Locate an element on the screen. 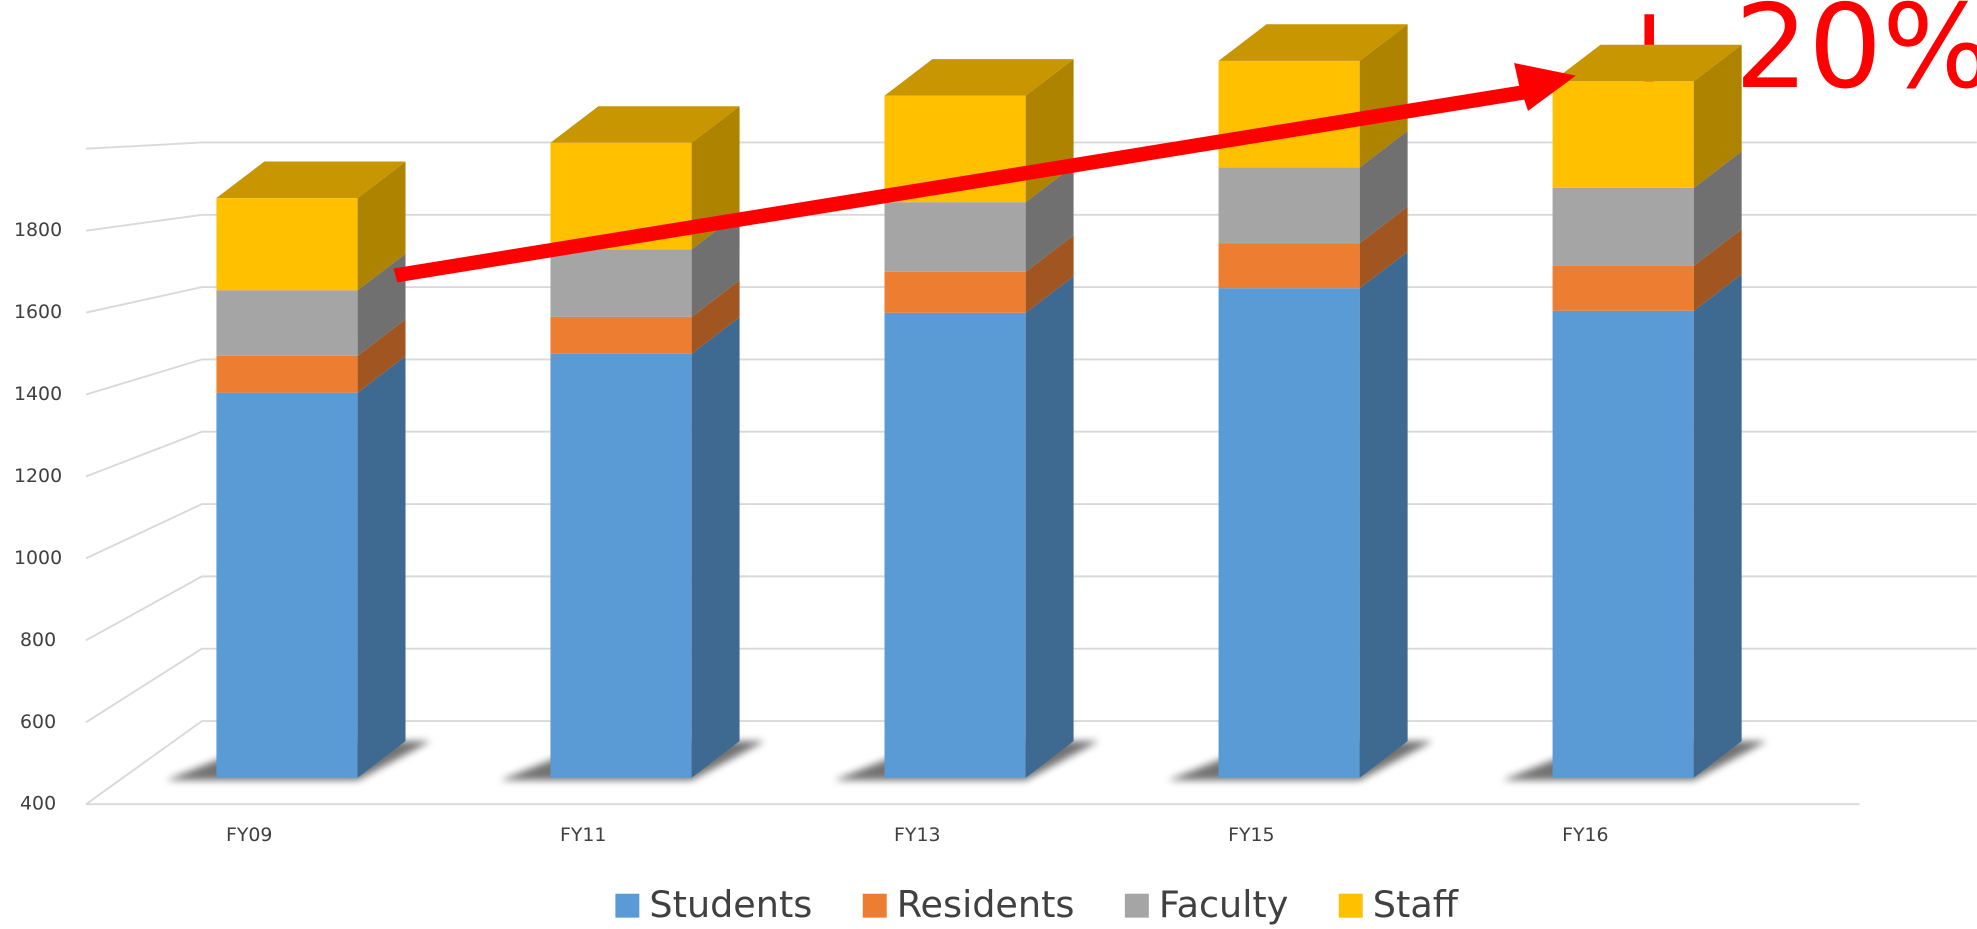 The height and width of the screenshot is (929, 1977). y-tick-label: 400 is located at coordinates (38, 804).